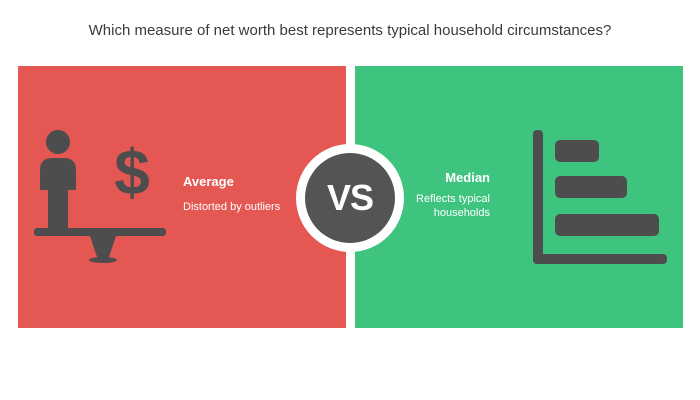  What do you see at coordinates (208, 181) in the screenshot?
I see `average-heading: Average` at bounding box center [208, 181].